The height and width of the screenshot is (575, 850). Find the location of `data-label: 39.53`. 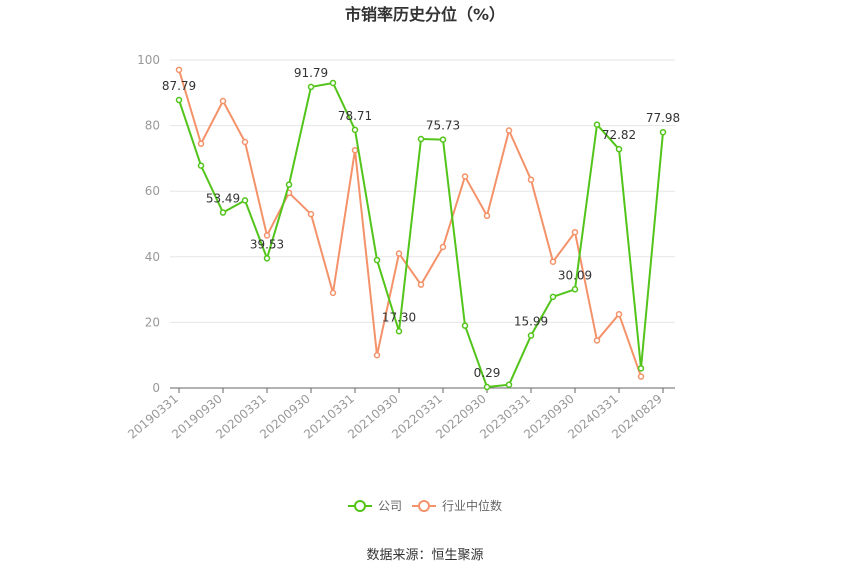

data-label: 39.53 is located at coordinates (267, 244).